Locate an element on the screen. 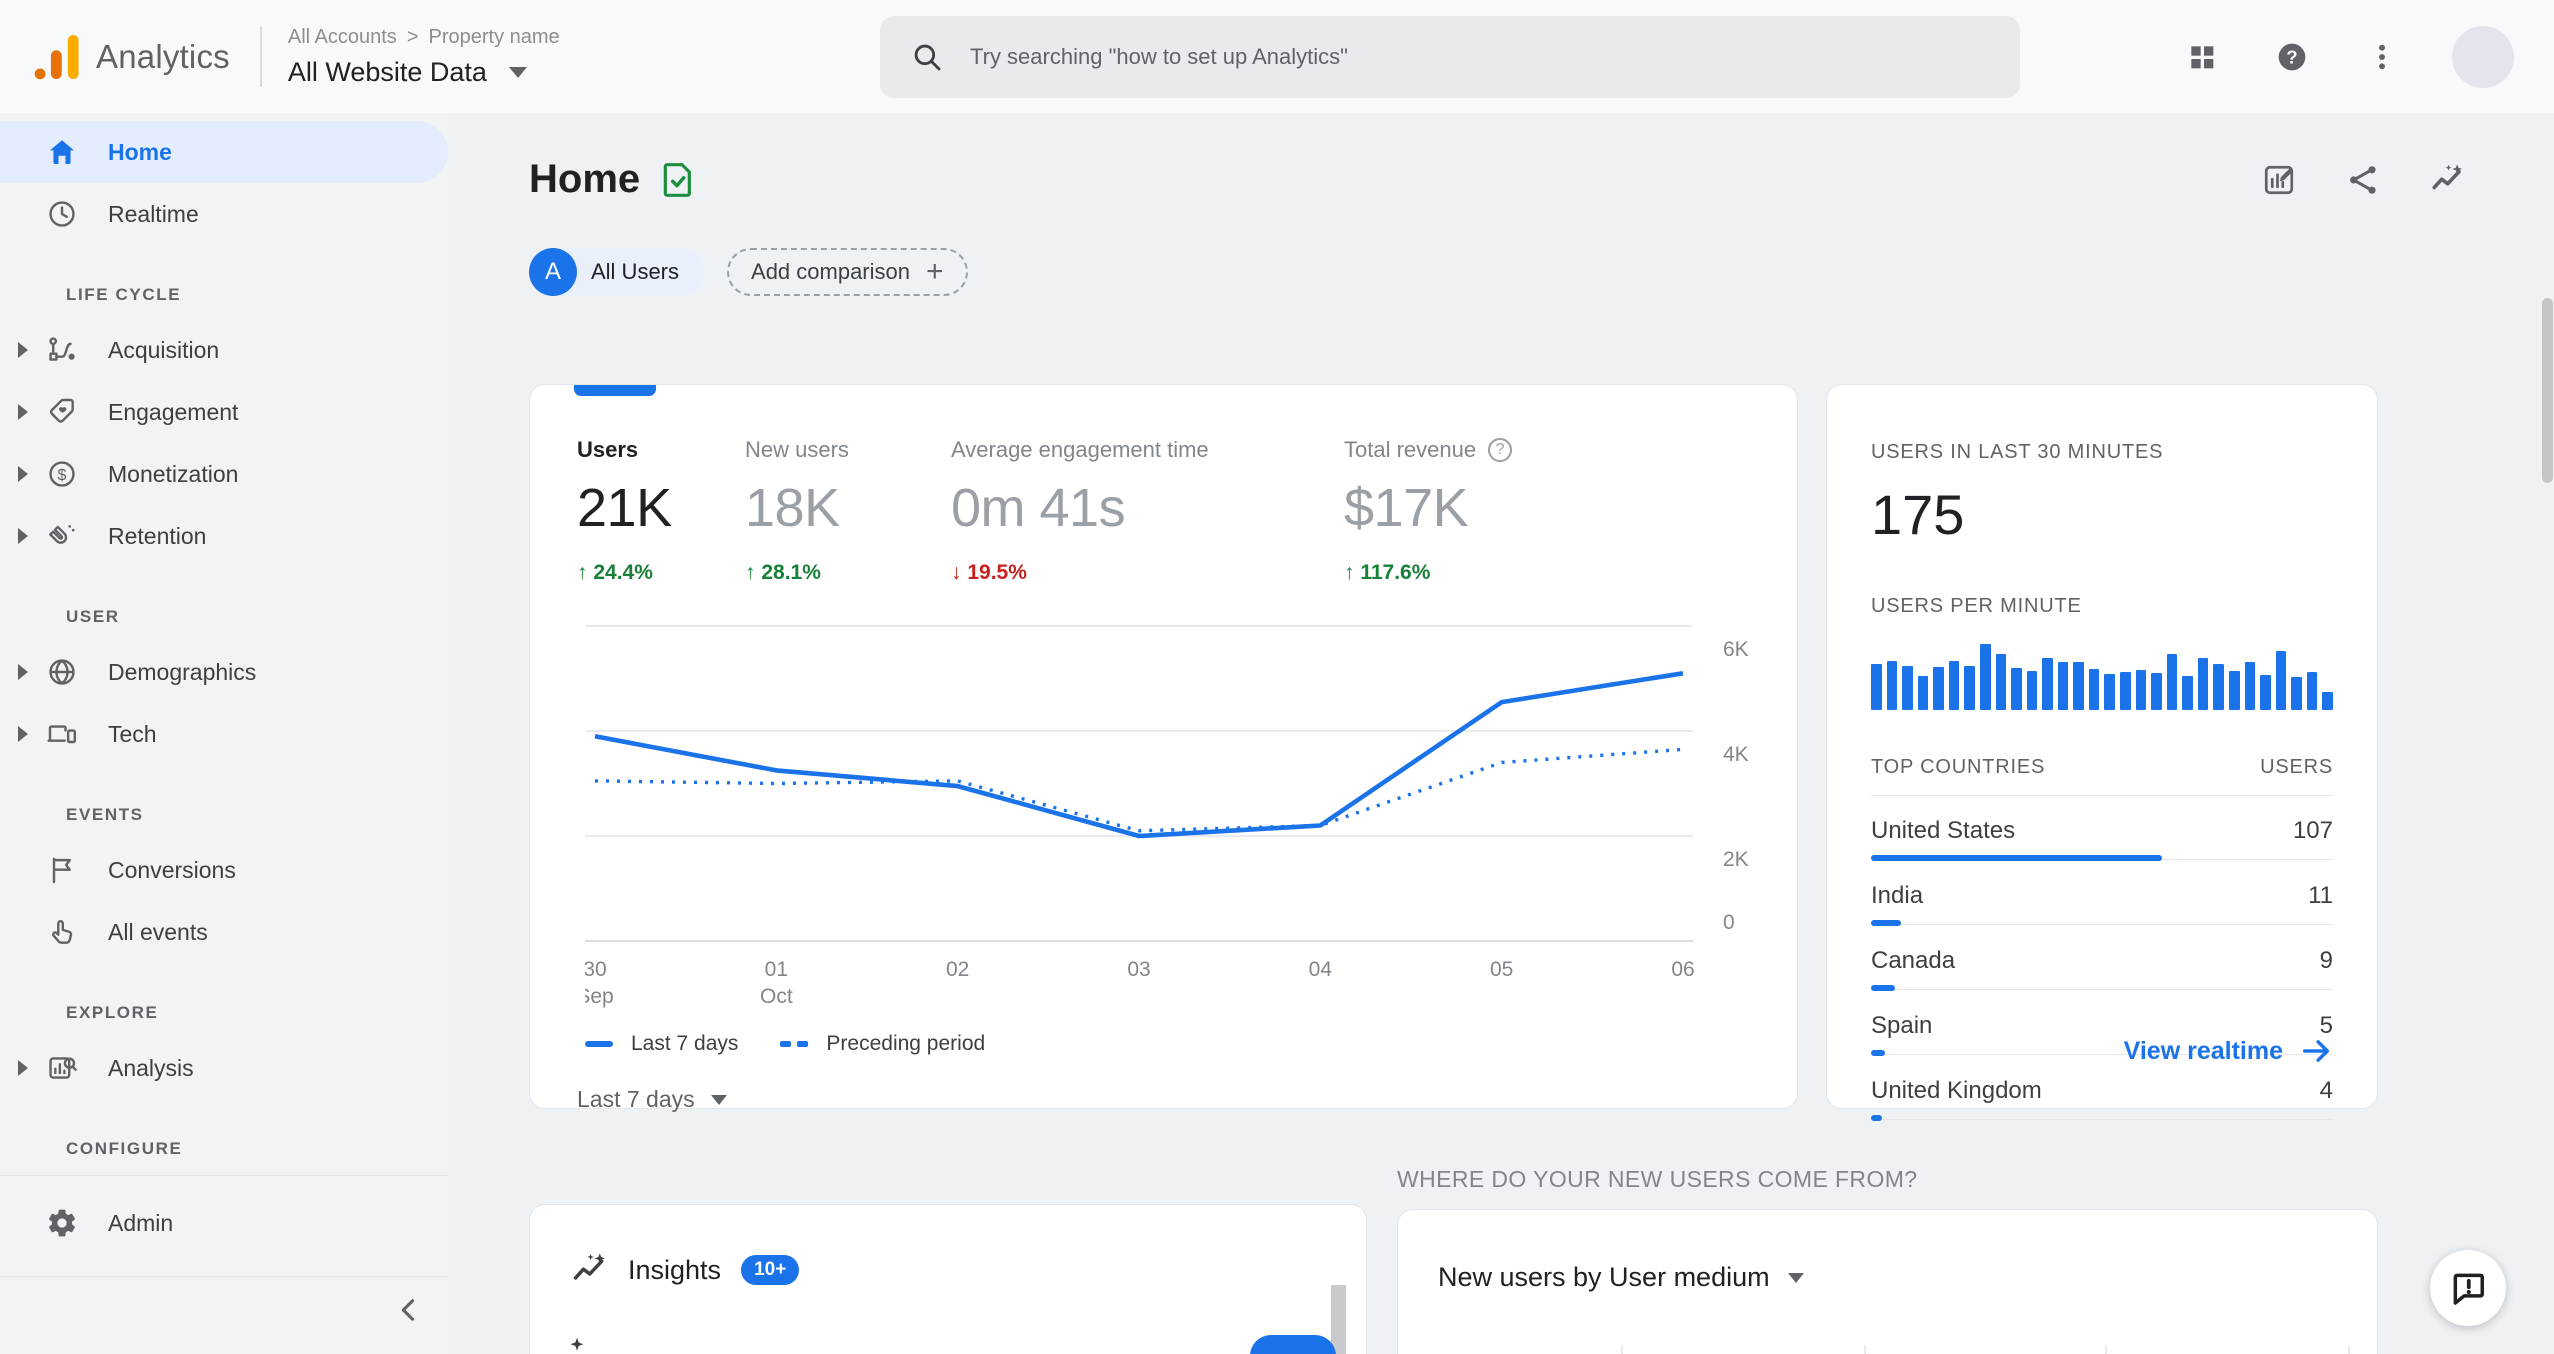 The width and height of the screenshot is (2554, 1354). add-comparison-button: Add comparison + is located at coordinates (847, 272).